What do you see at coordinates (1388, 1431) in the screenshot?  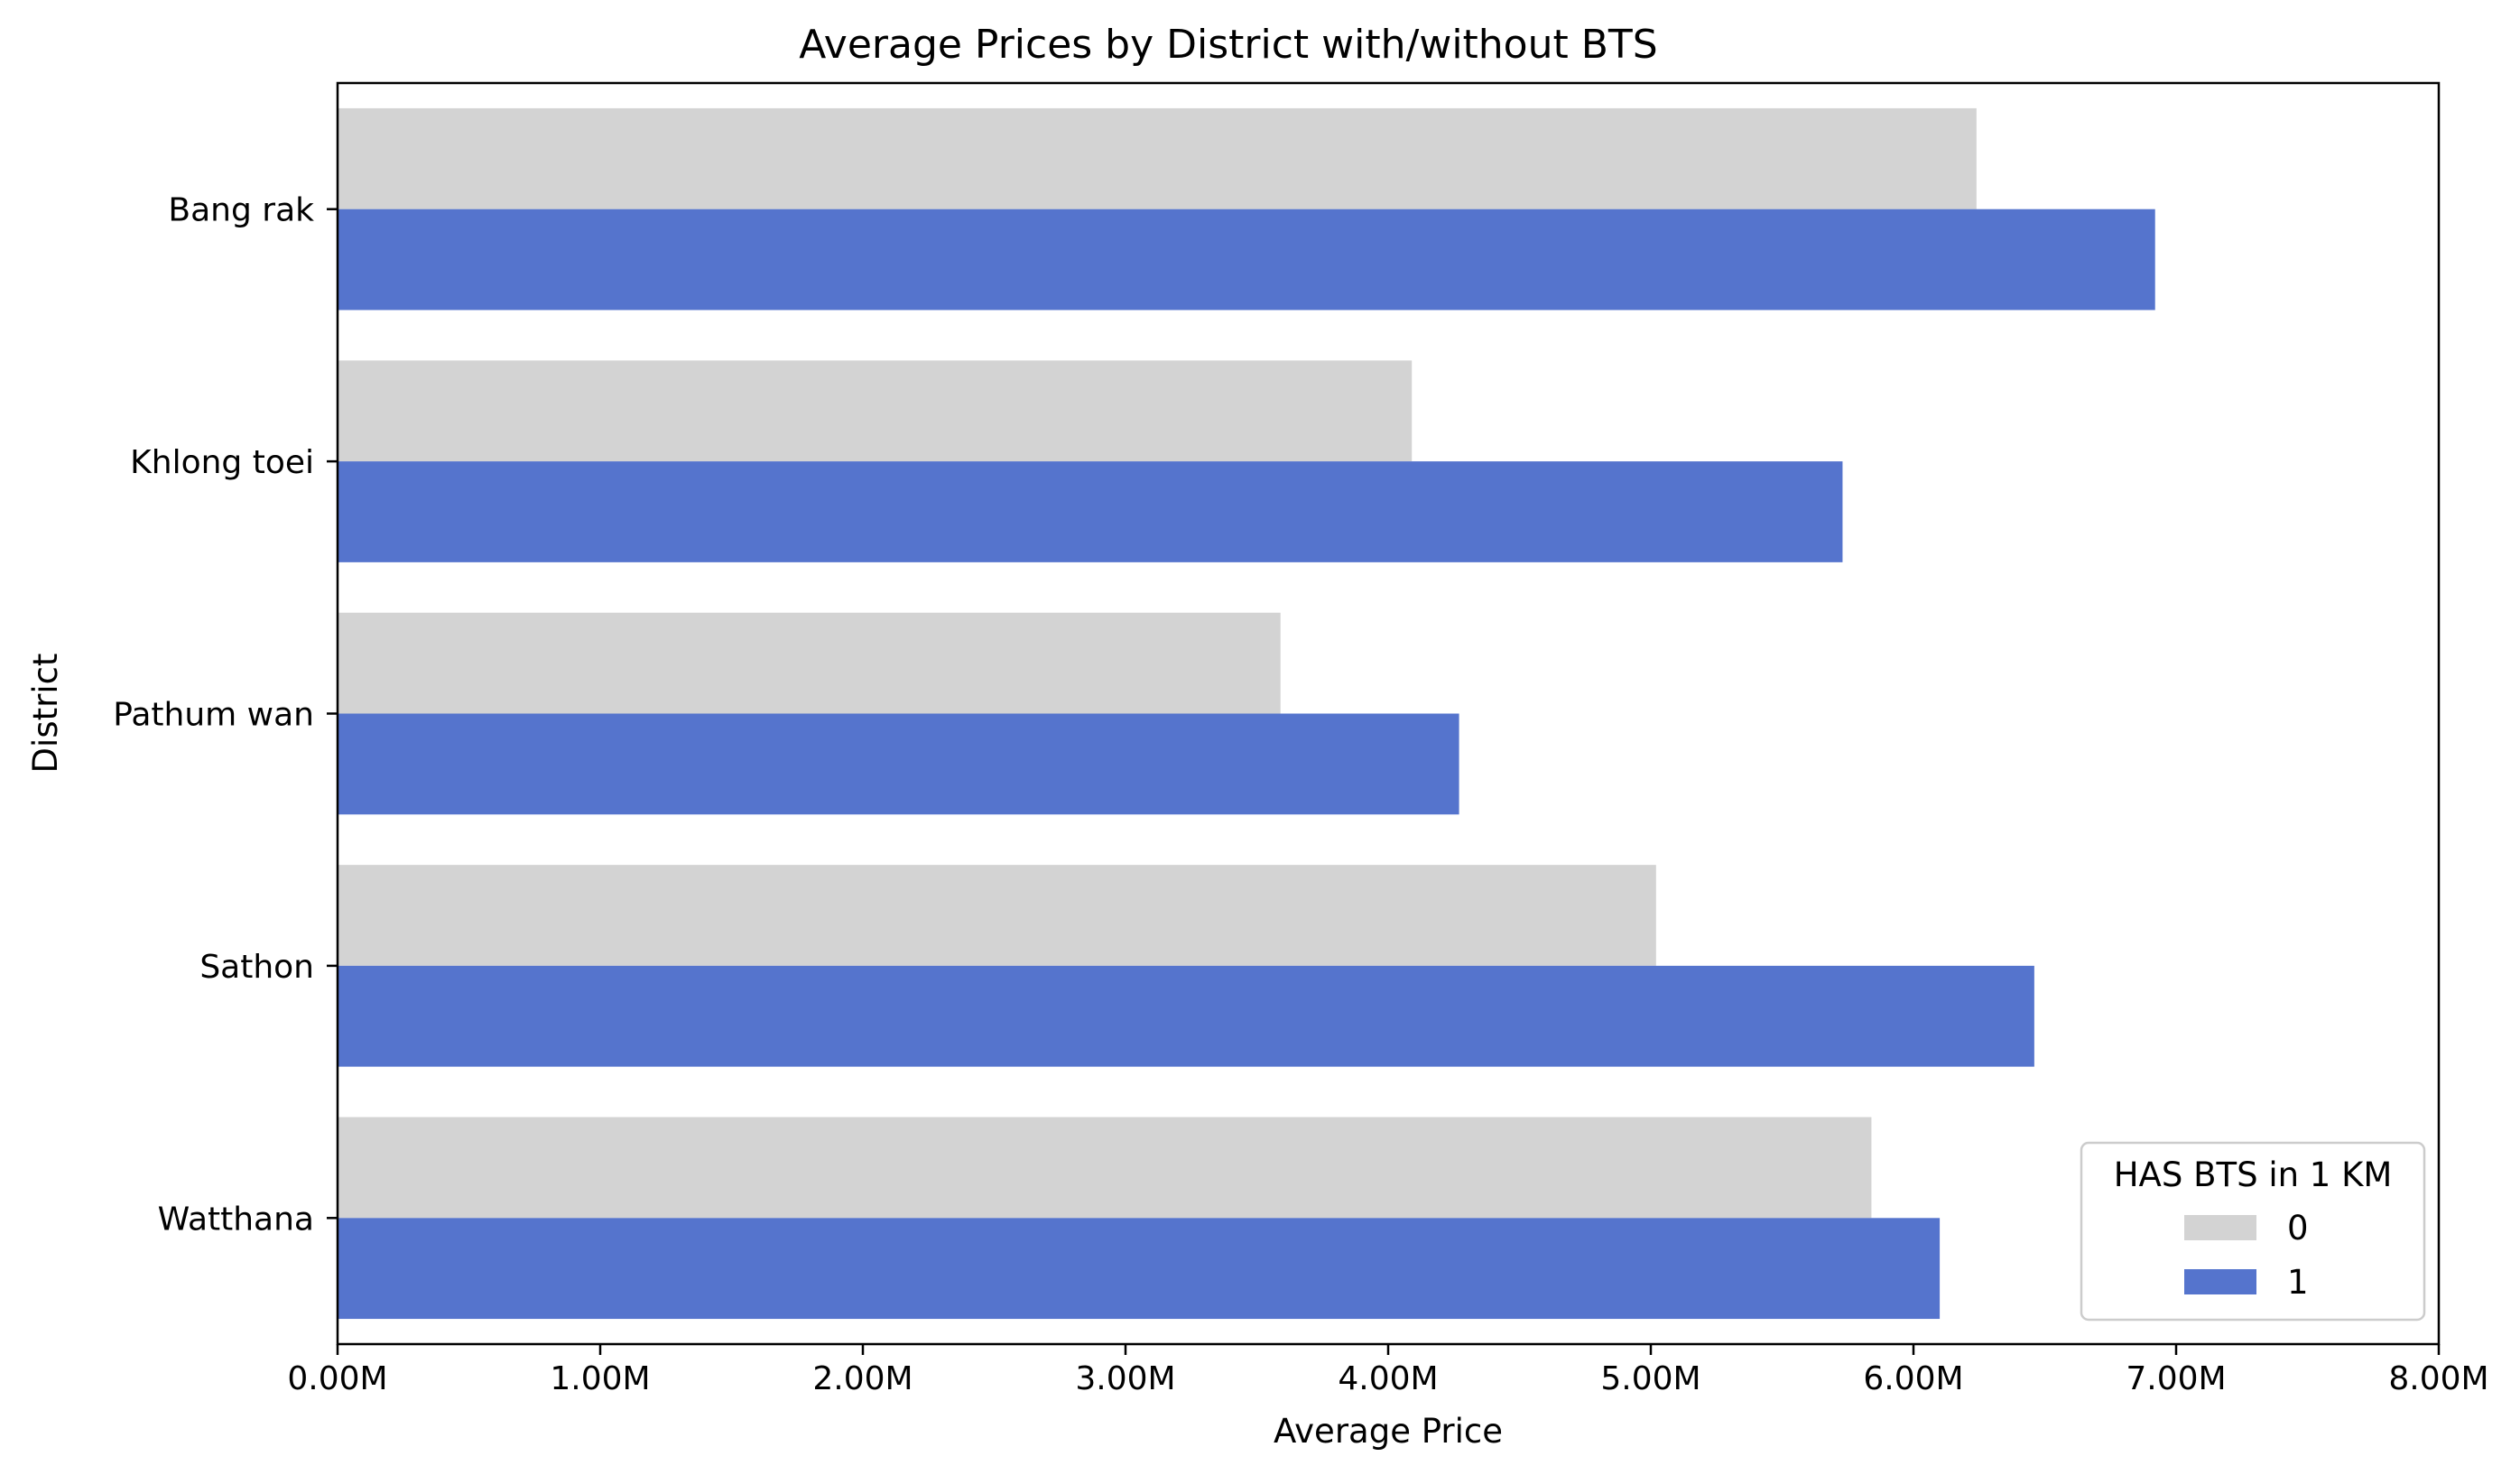 I see `x-axis-label: Average Price` at bounding box center [1388, 1431].